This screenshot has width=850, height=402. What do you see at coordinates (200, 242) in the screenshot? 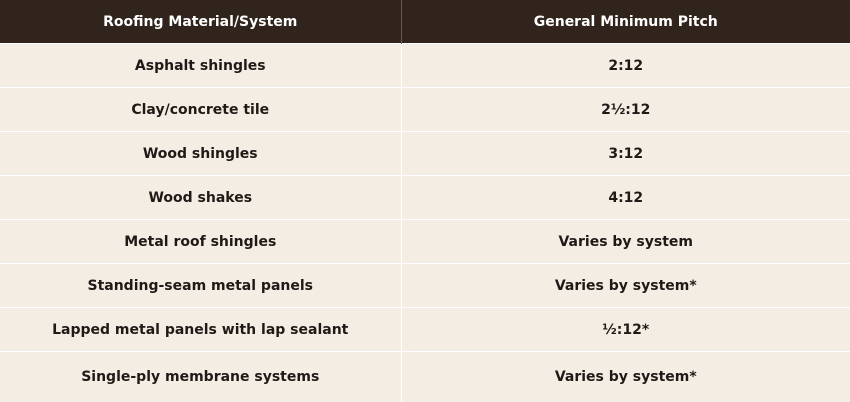
I see `material-cell: Metal roof shingles` at bounding box center [200, 242].